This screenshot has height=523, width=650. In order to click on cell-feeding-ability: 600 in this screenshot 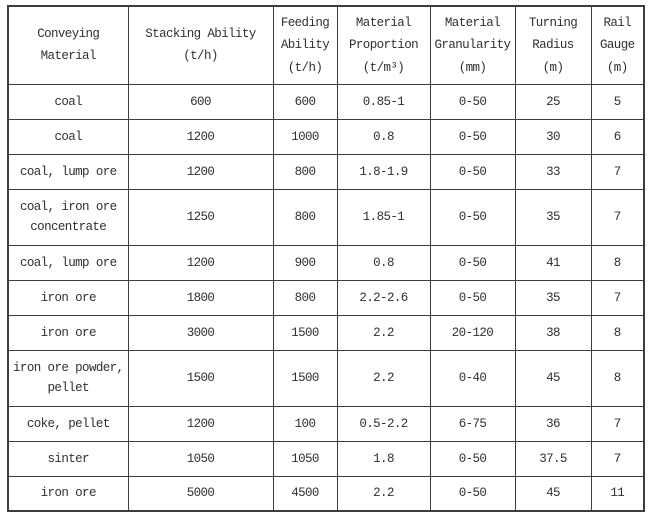, I will do `click(305, 101)`.